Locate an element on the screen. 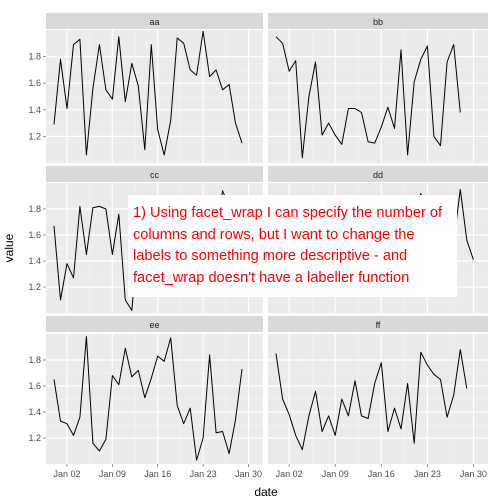 Image resolution: width=504 pixels, height=504 pixels. facet-panel-bb: bb is located at coordinates (378, 88).